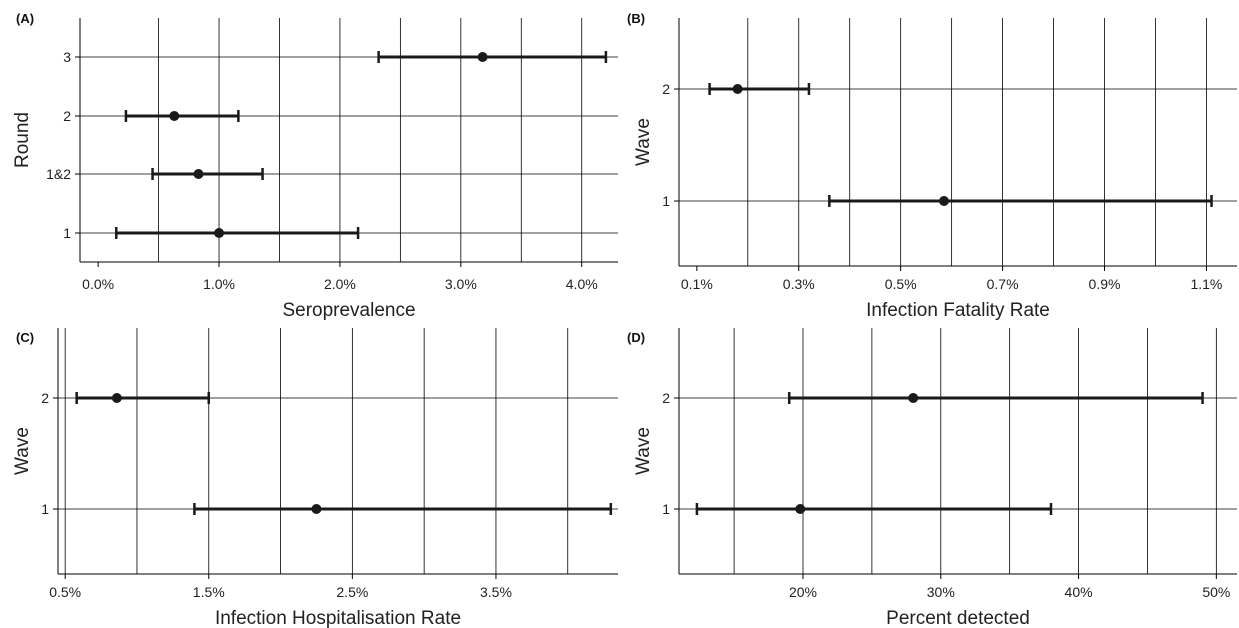  What do you see at coordinates (67, 57) in the screenshot?
I see `panel-a-y-tick-label: 3` at bounding box center [67, 57].